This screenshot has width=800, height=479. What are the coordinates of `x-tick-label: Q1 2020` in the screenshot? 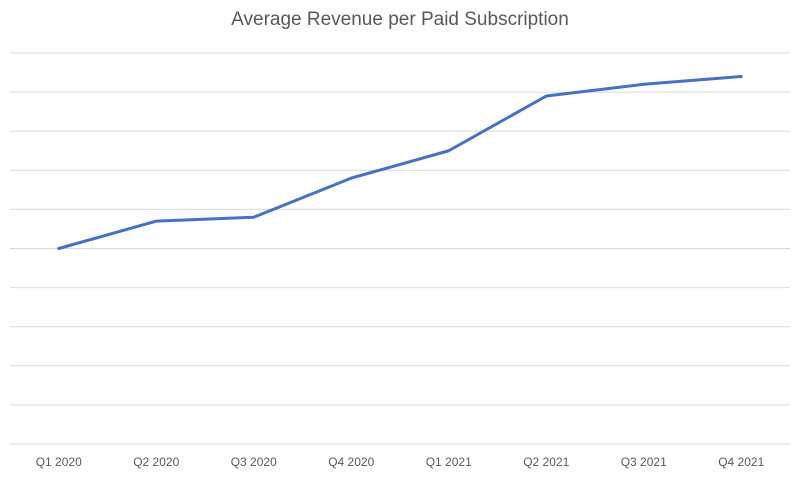 It's located at (59, 462).